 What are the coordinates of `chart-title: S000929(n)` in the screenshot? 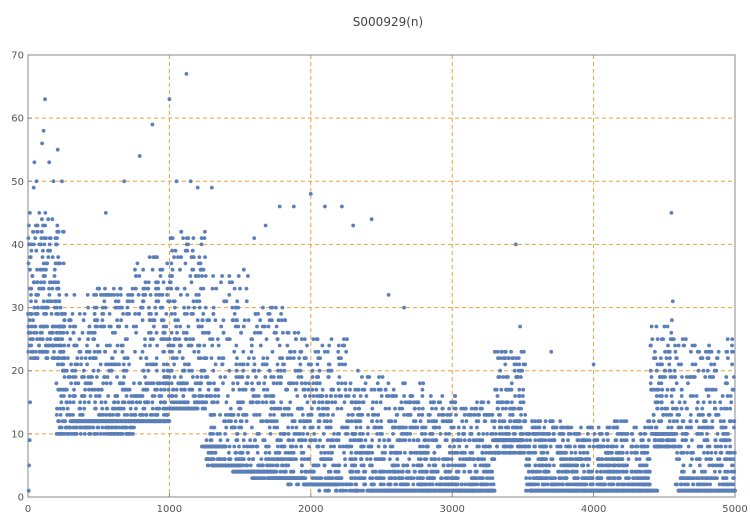 It's located at (388, 22).